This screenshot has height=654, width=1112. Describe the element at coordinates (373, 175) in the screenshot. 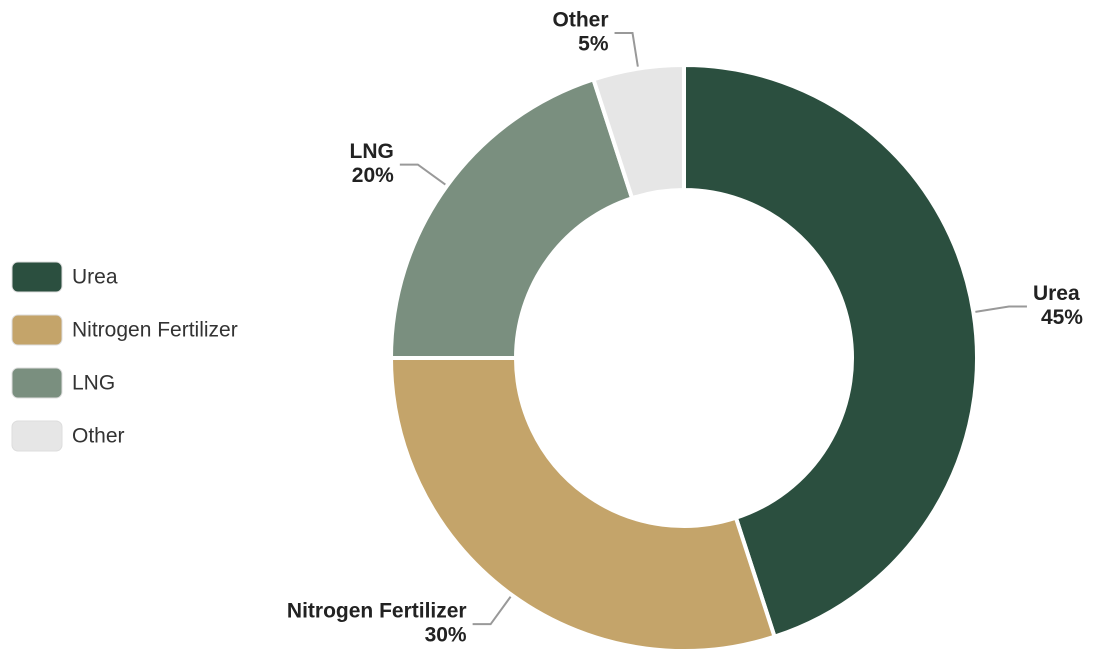

I see `data-label-value: 20%` at that location.